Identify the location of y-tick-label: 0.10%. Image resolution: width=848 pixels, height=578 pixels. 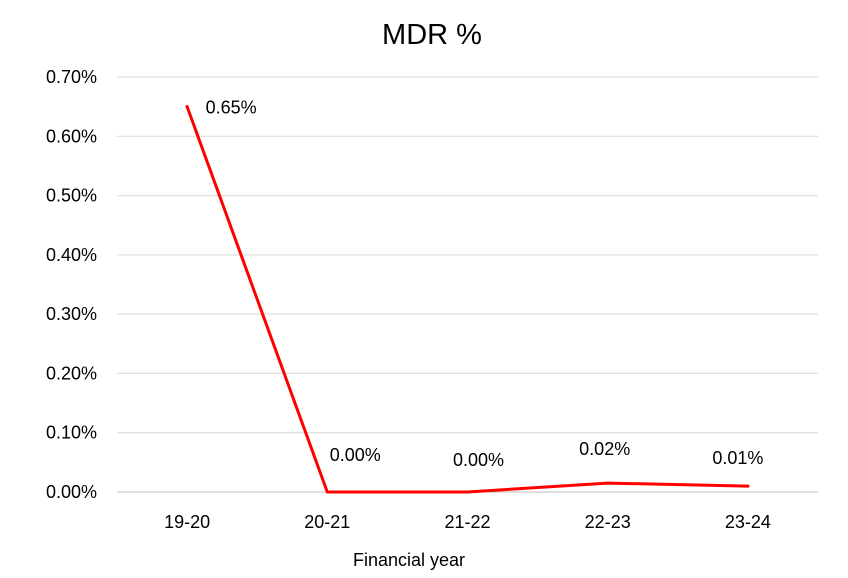
(71, 433).